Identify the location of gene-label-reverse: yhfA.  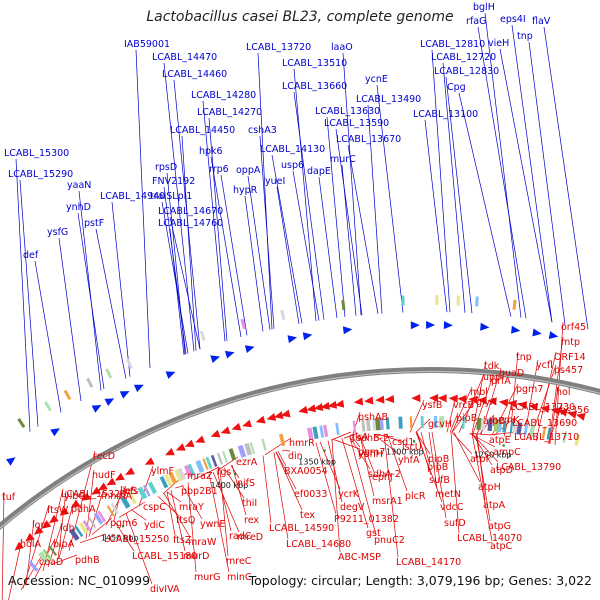
(409, 460).